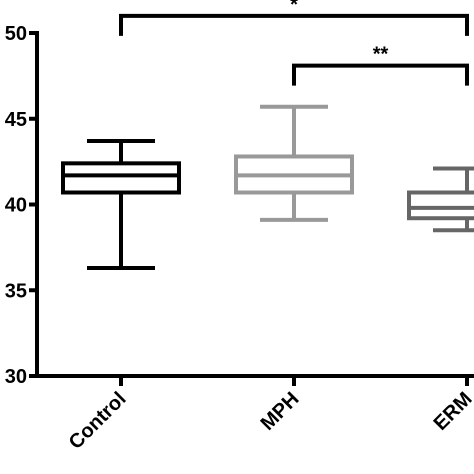 Image resolution: width=474 pixels, height=474 pixels. Describe the element at coordinates (294, 8) in the screenshot. I see `significance-label: *` at that location.